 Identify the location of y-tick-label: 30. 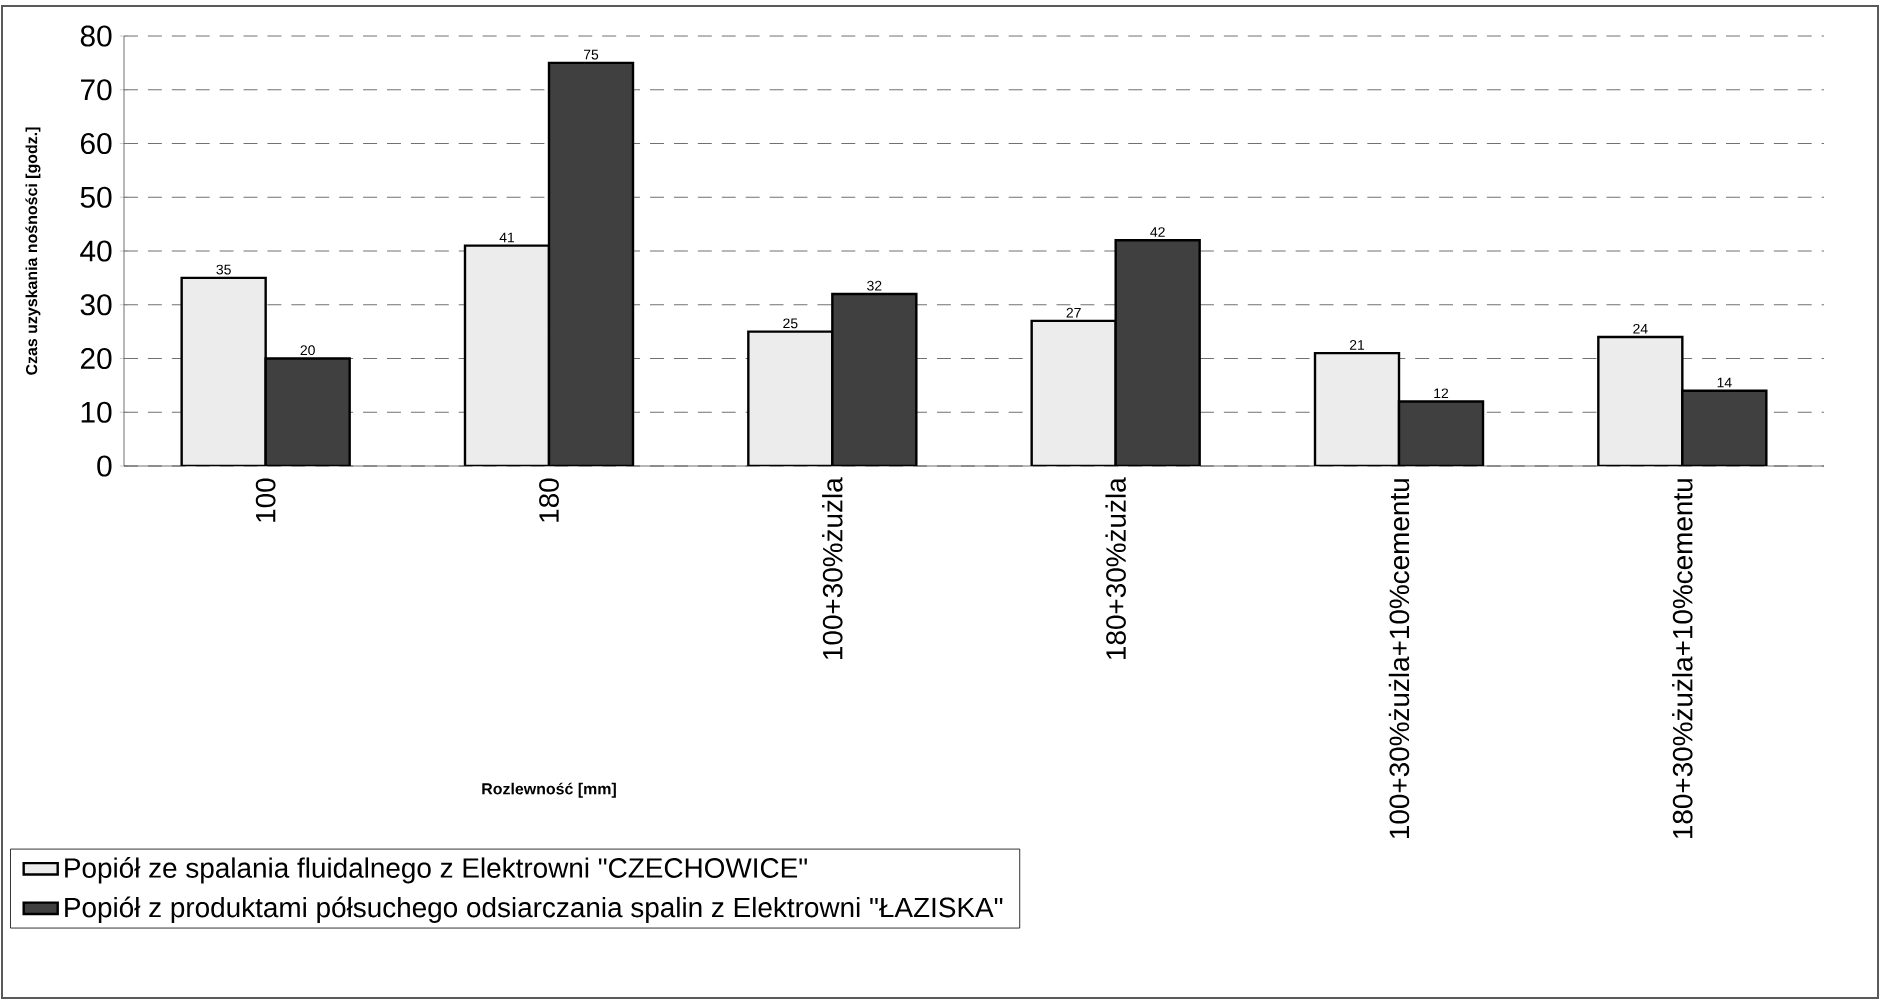
(96, 305).